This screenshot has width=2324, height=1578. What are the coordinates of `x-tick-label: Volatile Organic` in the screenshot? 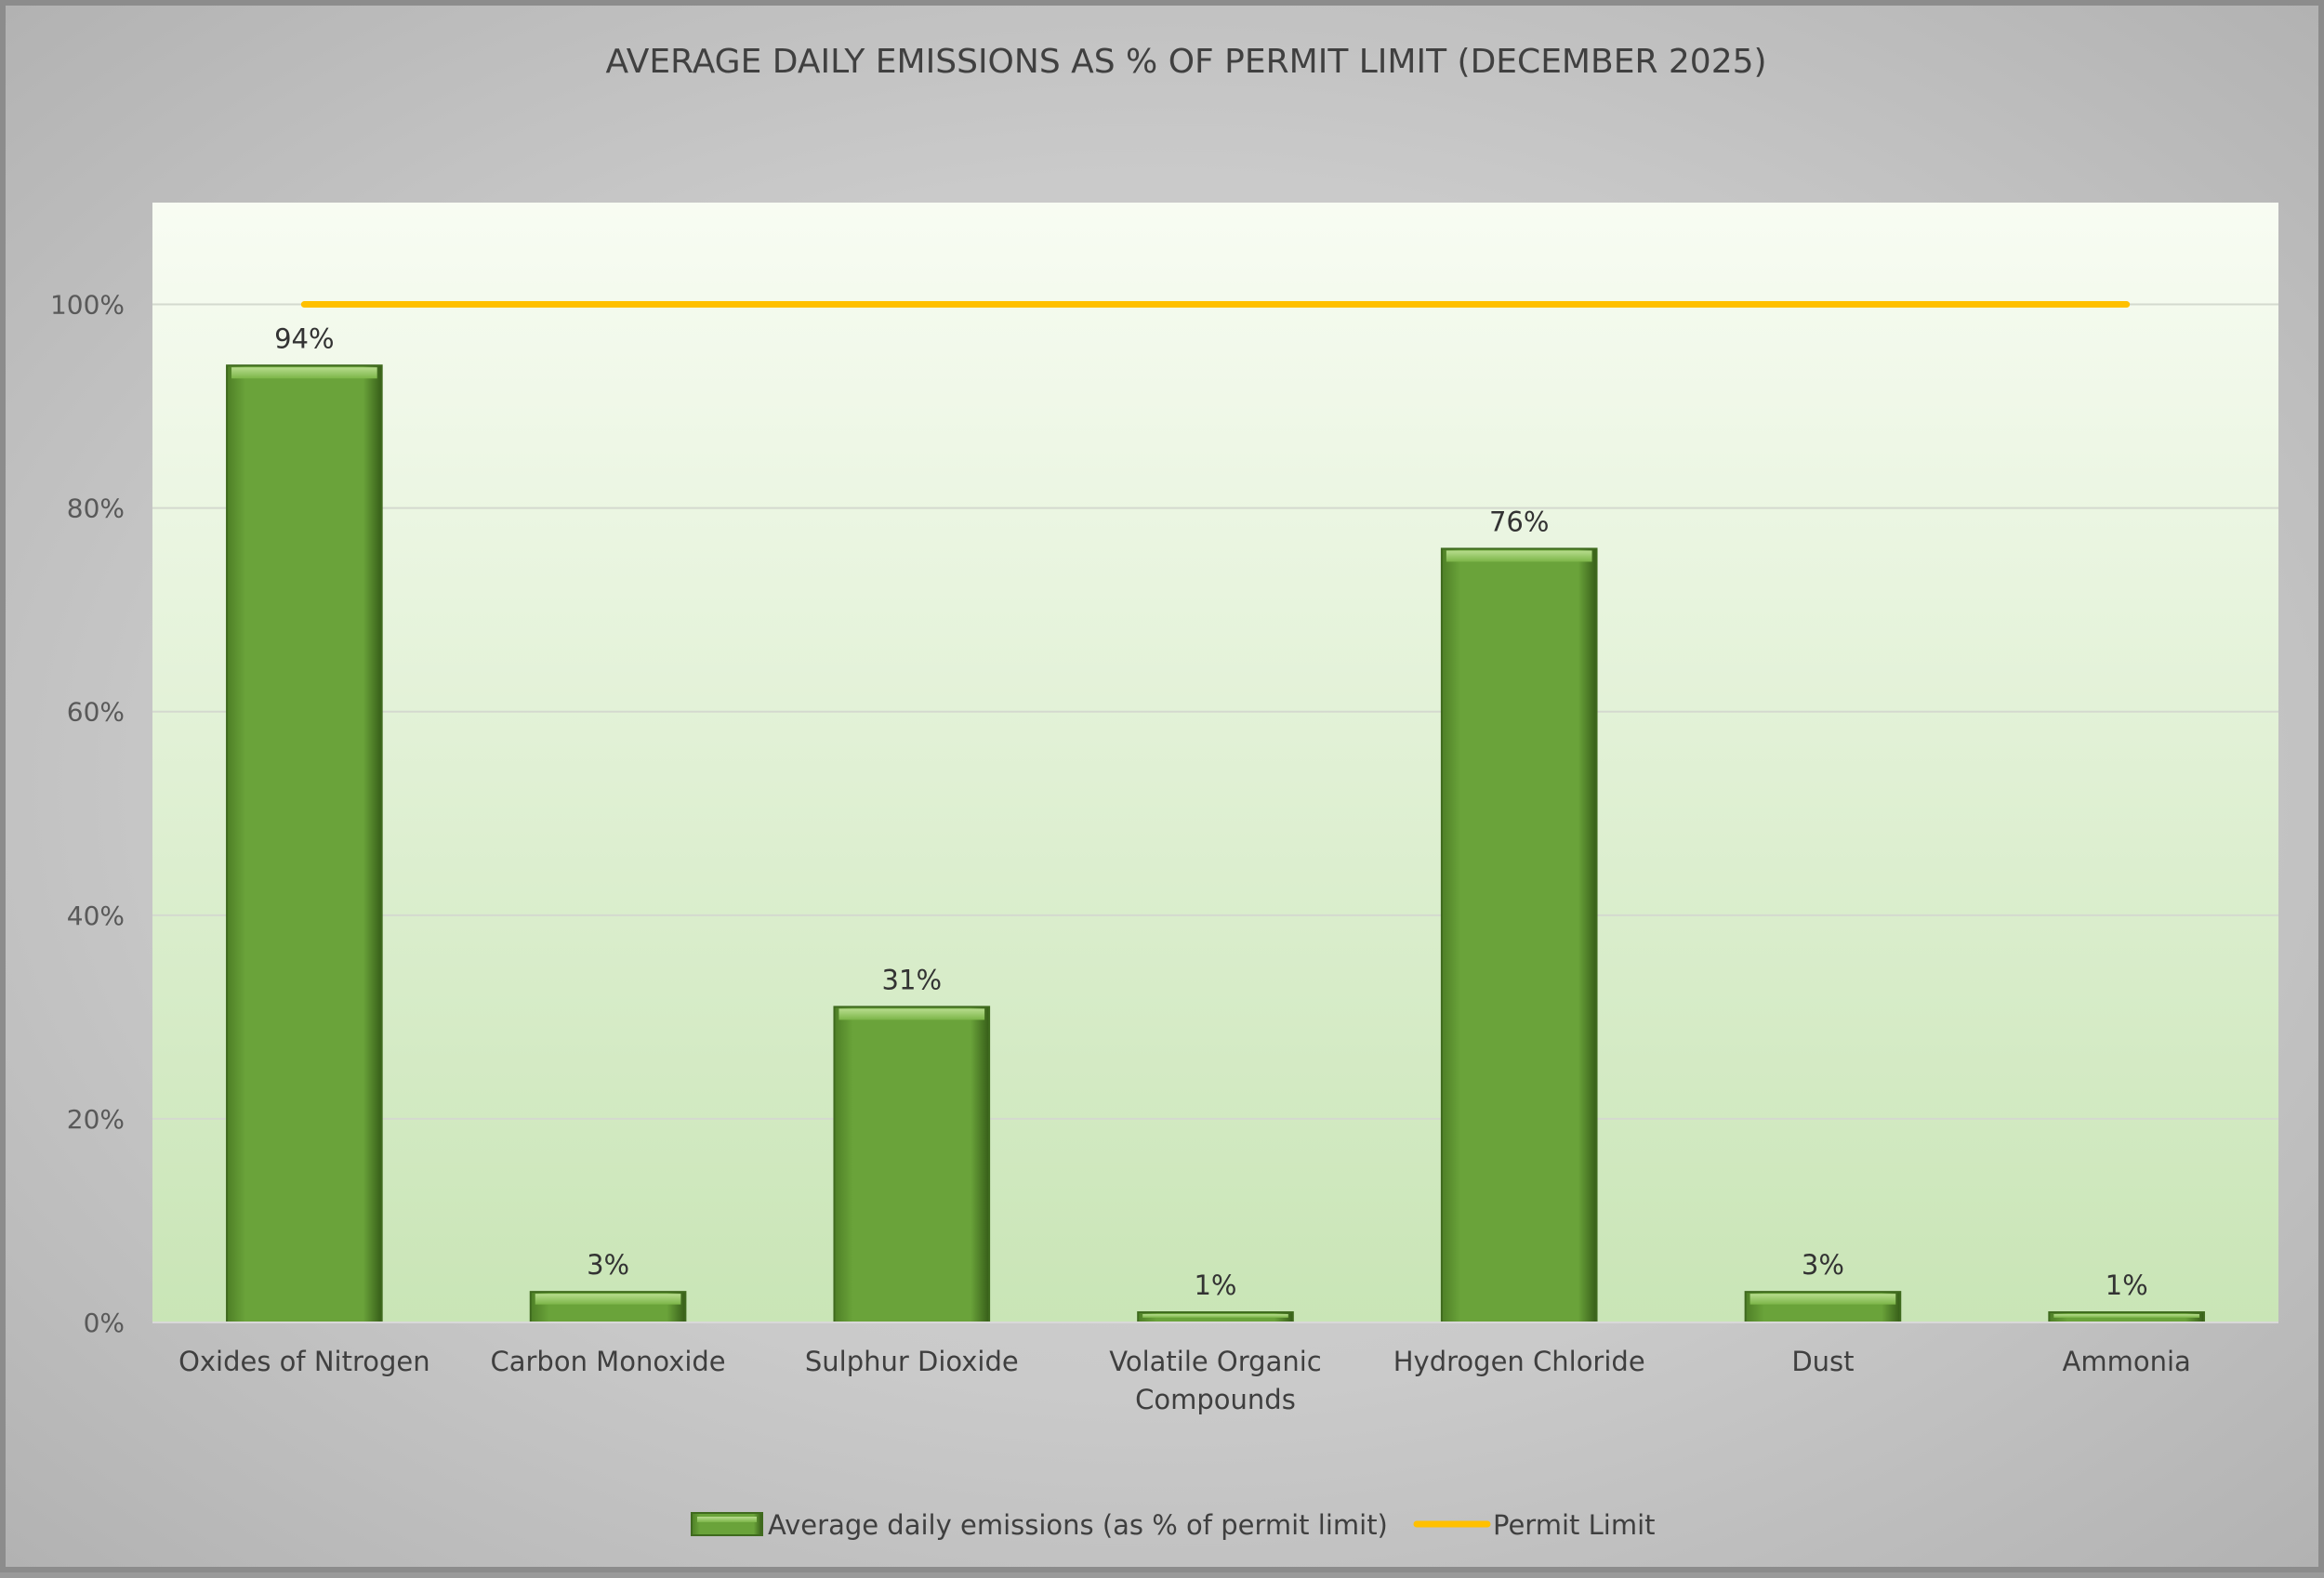 It's located at (1215, 1362).